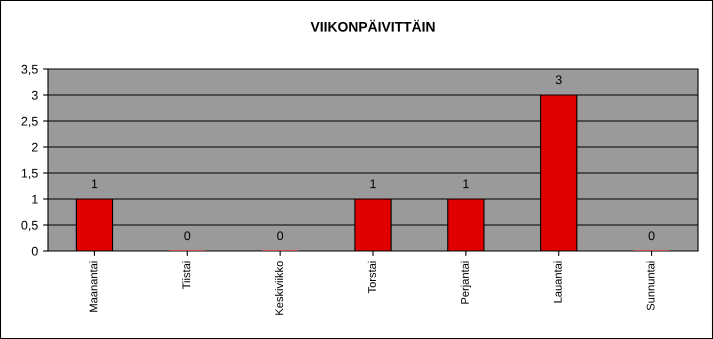  What do you see at coordinates (29, 70) in the screenshot?
I see `y-tick-label: 3,5` at bounding box center [29, 70].